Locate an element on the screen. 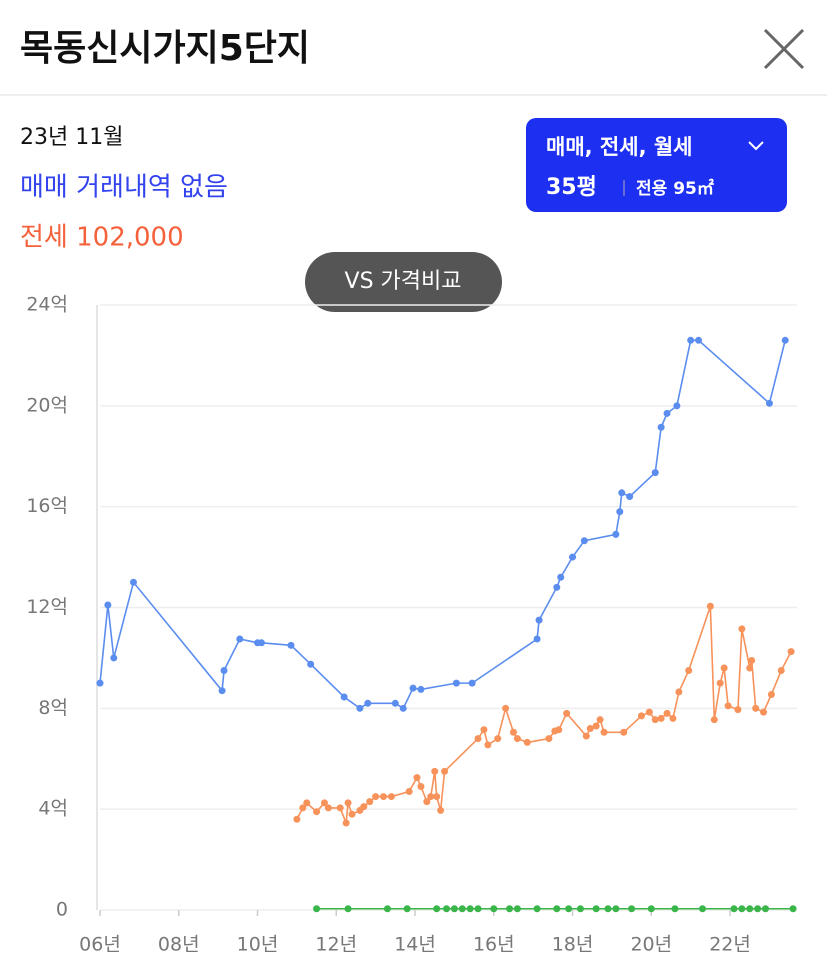 The image size is (827, 971). close-button is located at coordinates (784, 49).